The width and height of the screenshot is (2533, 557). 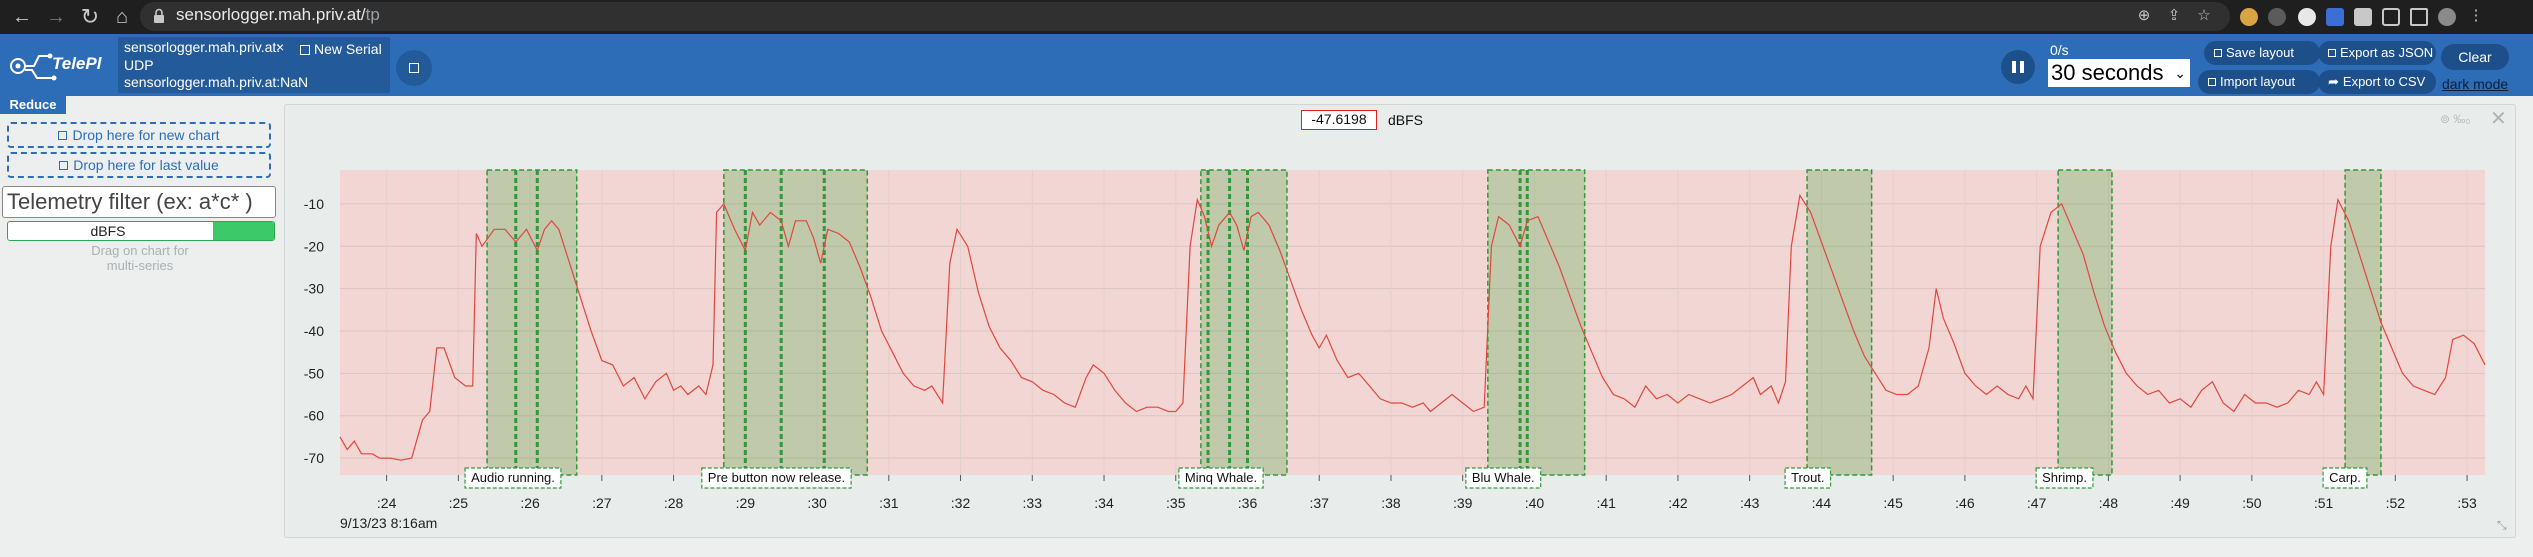 I want to click on x-tick-label: :26, so click(x=530, y=503).